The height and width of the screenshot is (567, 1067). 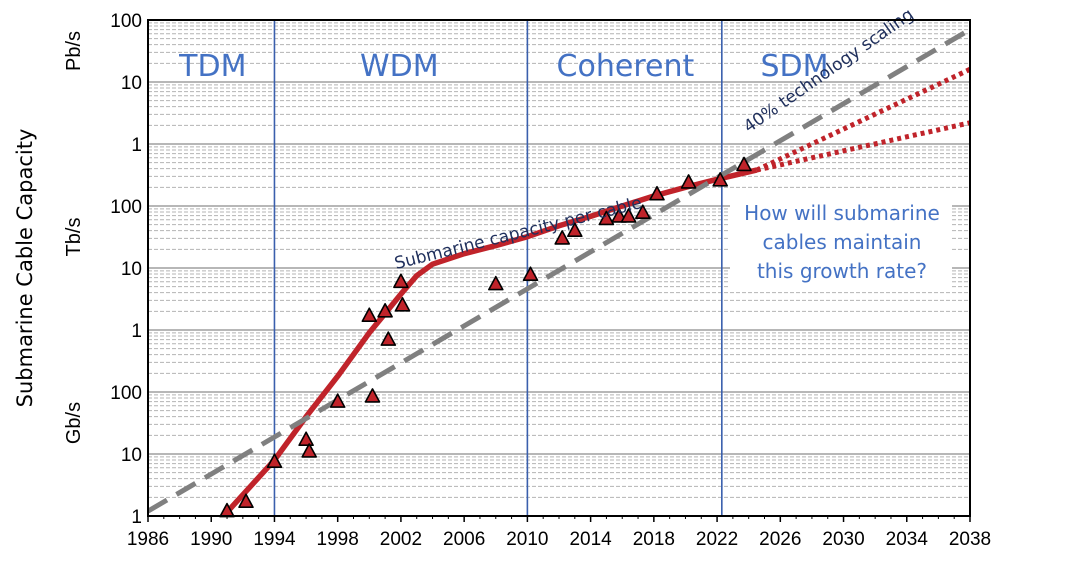 What do you see at coordinates (907, 539) in the screenshot?
I see `x-tick-label: 2034` at bounding box center [907, 539].